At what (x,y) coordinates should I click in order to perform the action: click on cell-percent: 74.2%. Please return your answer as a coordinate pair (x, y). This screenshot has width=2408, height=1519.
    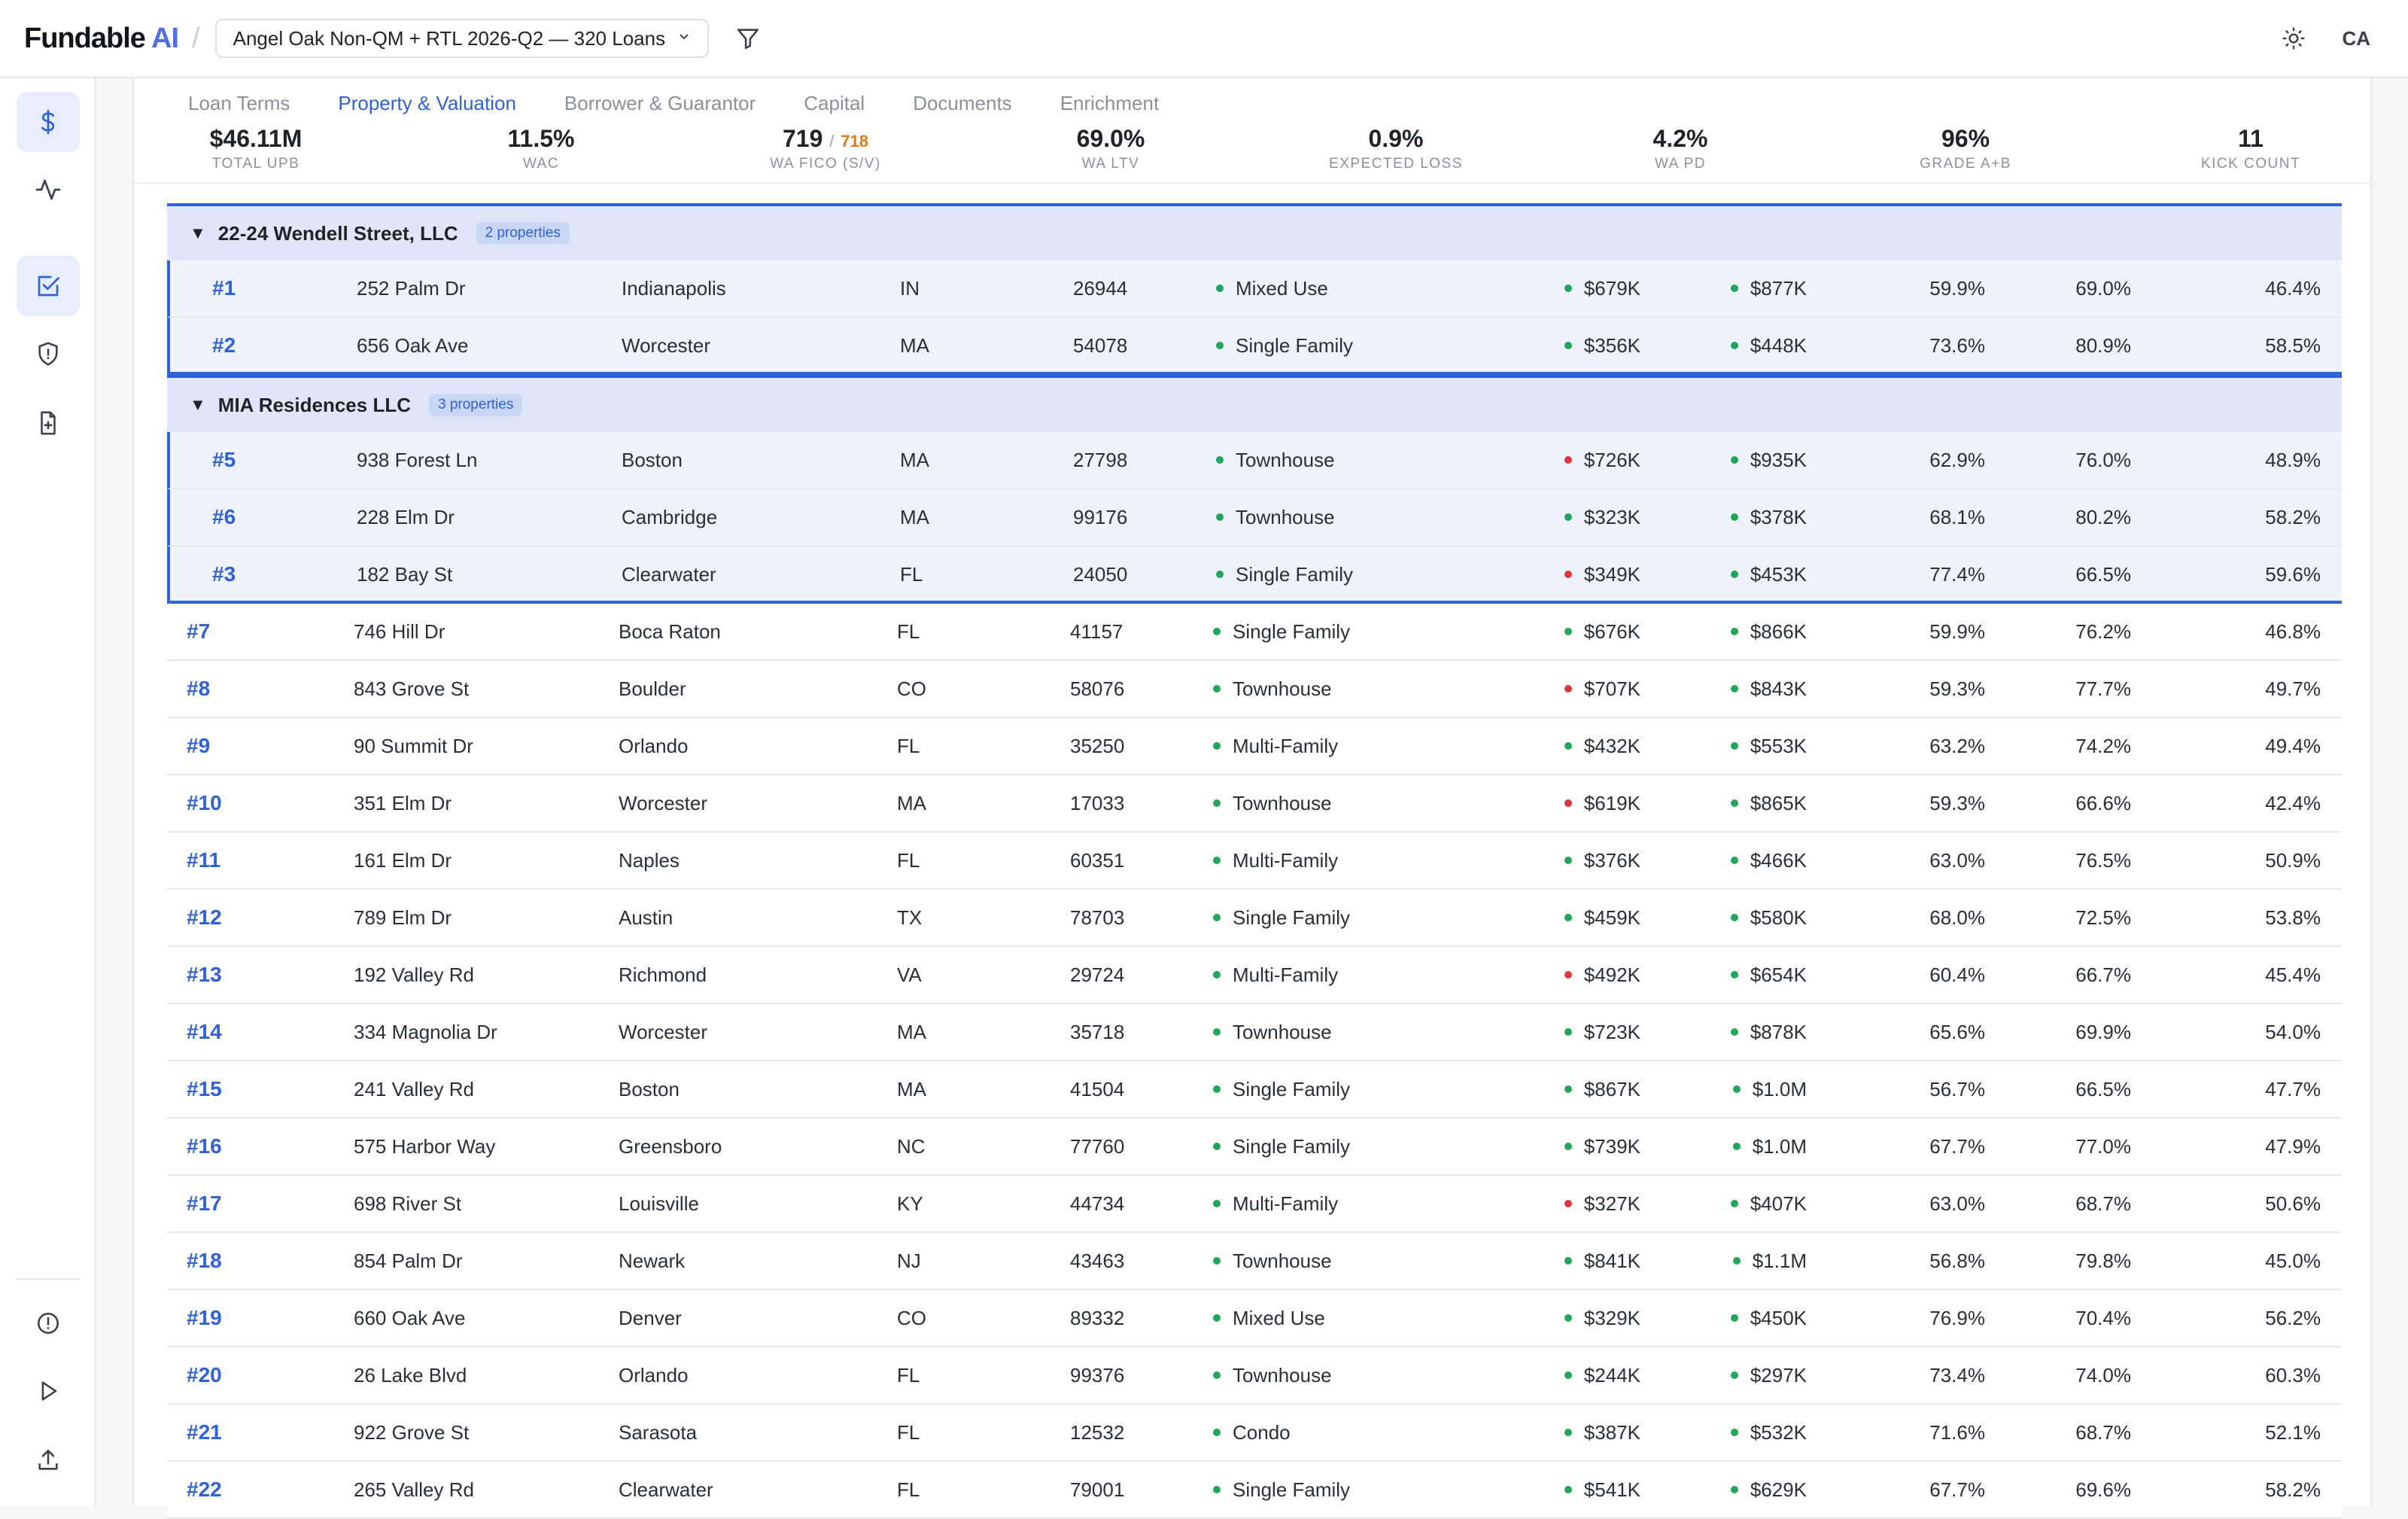
    Looking at the image, I should click on (2103, 746).